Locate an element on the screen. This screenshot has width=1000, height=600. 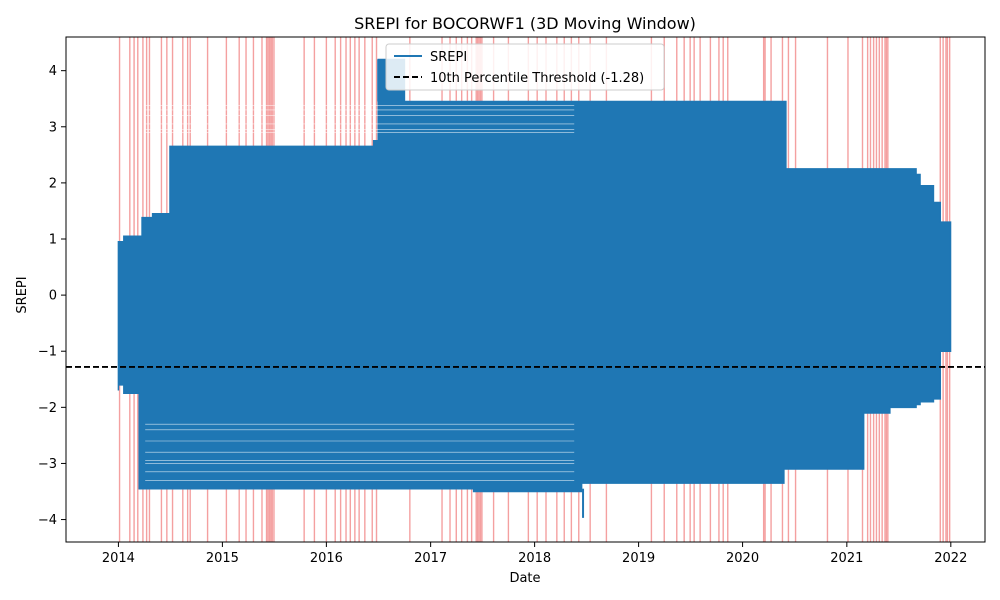
y-tick-label: −4 is located at coordinates (47, 520).